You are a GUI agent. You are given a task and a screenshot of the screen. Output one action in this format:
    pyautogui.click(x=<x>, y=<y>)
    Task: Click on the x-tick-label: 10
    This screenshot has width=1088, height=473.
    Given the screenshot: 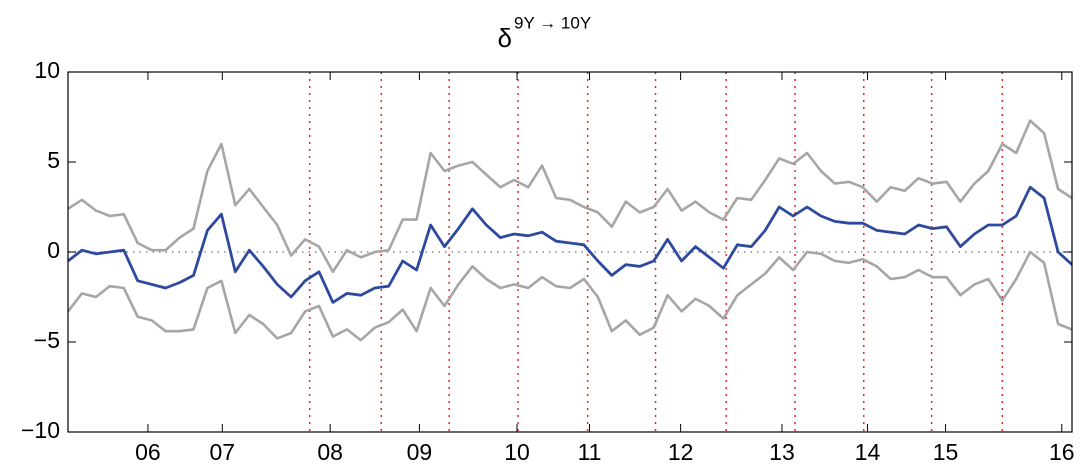 What is the action you would take?
    pyautogui.click(x=517, y=452)
    